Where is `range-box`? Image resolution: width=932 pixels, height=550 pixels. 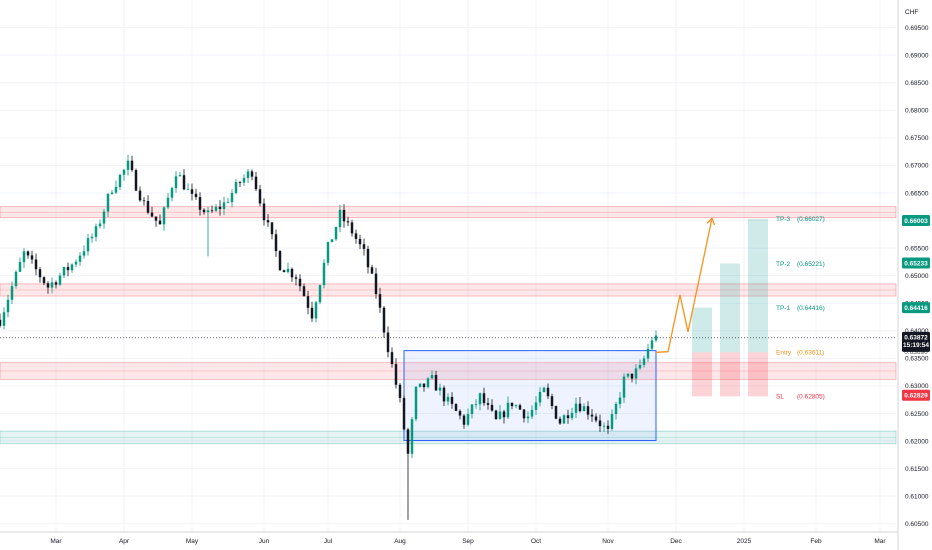
range-box is located at coordinates (530, 395).